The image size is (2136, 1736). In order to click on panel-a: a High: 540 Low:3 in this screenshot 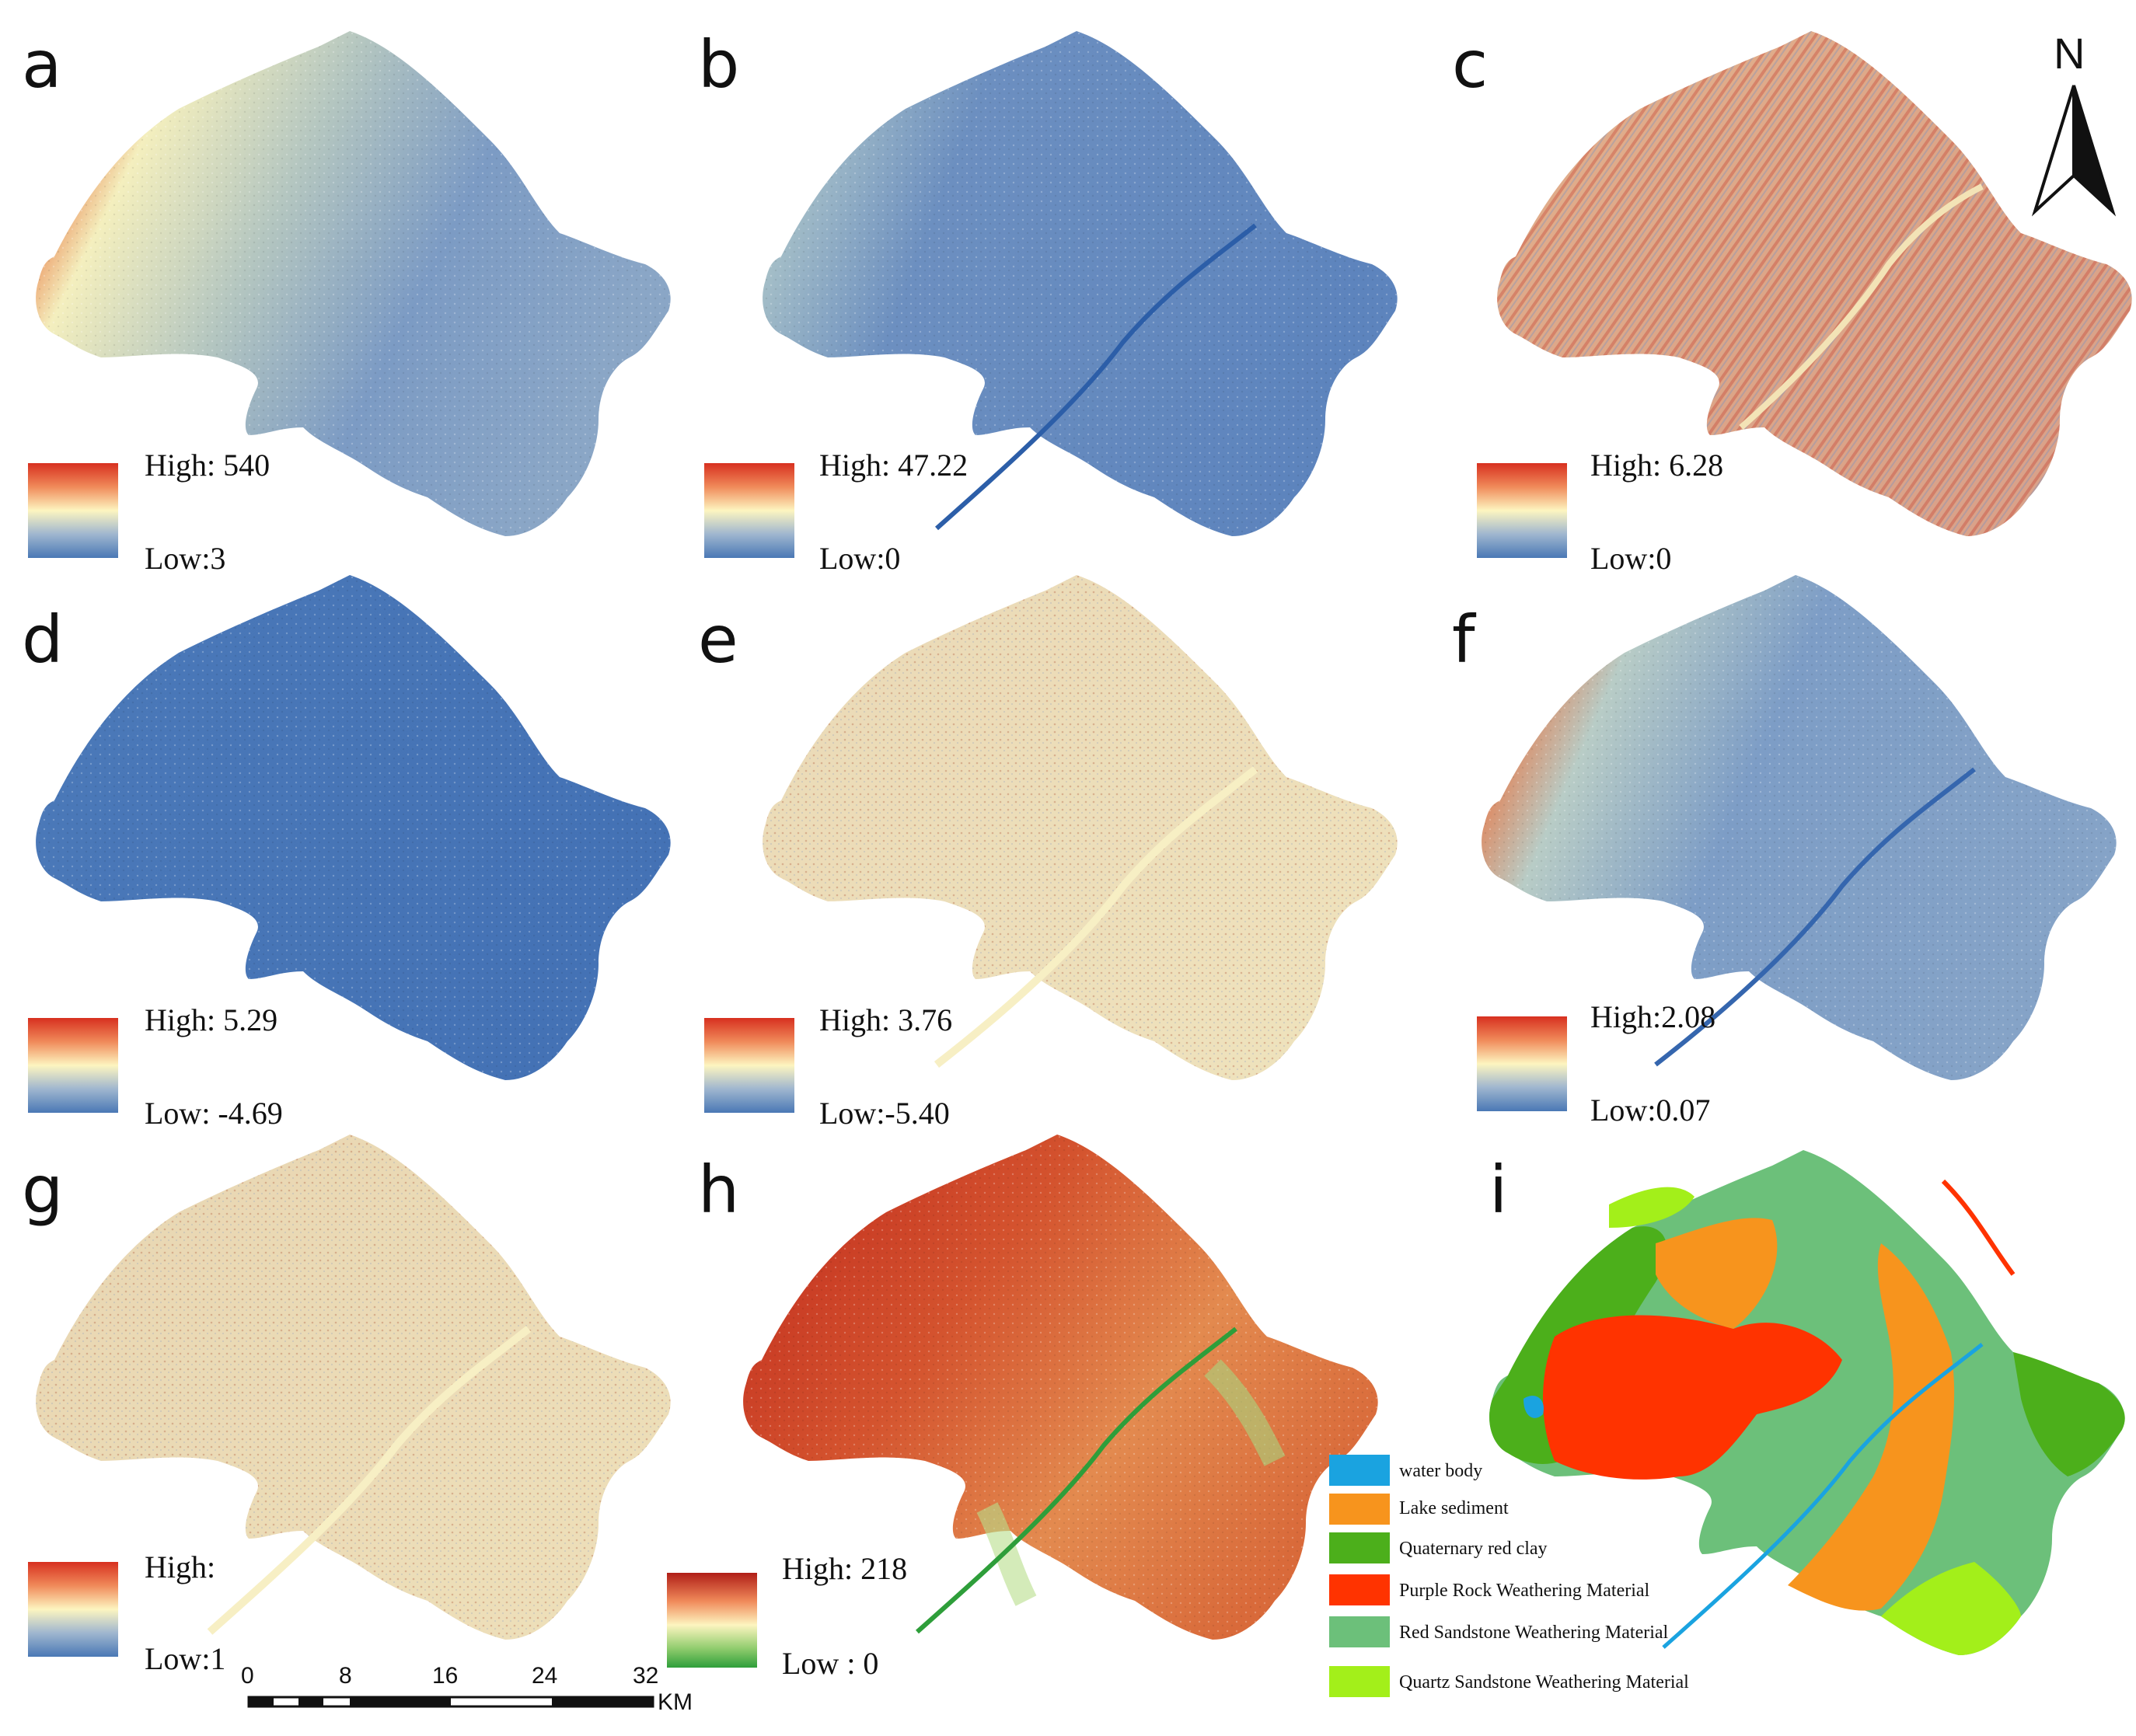, I will do `click(346, 301)`.